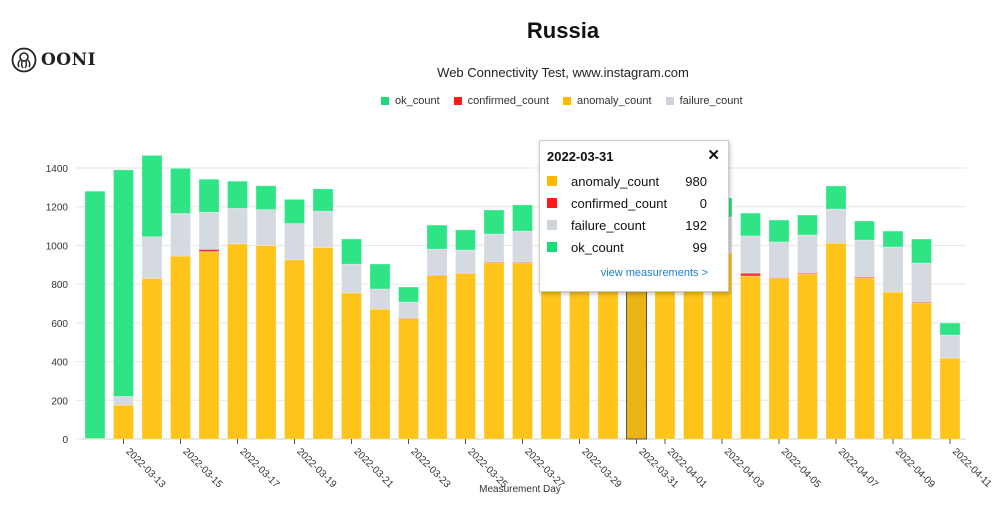  I want to click on legend-item-ok_count: ok_count, so click(410, 101).